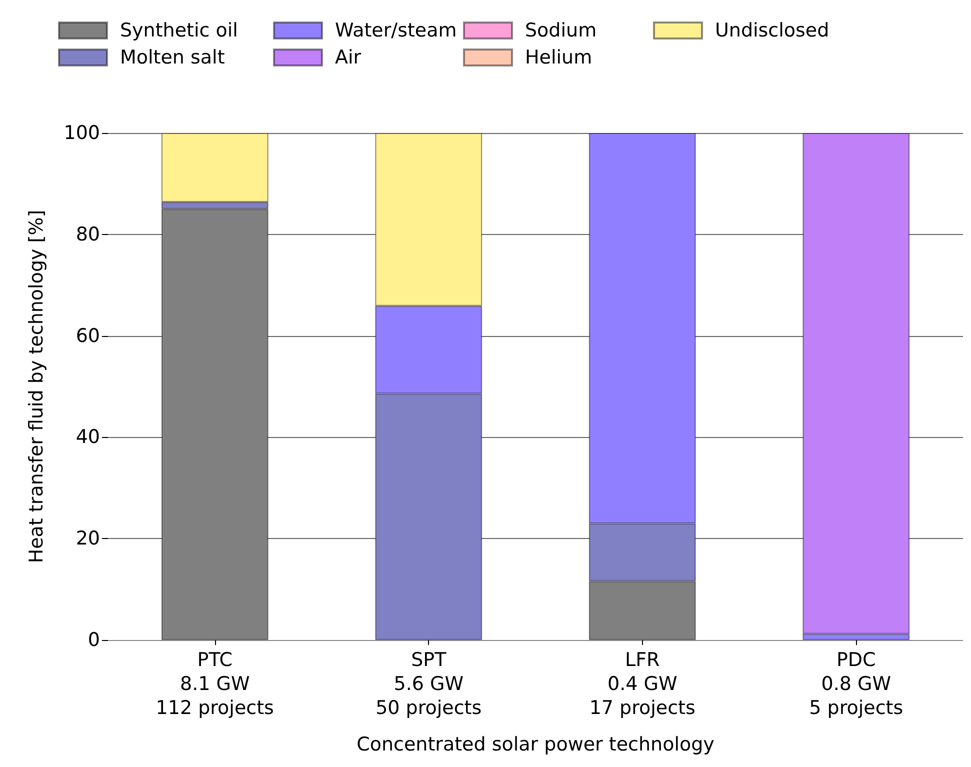  Describe the element at coordinates (561, 31) in the screenshot. I see `legend-label: Sodium` at that location.